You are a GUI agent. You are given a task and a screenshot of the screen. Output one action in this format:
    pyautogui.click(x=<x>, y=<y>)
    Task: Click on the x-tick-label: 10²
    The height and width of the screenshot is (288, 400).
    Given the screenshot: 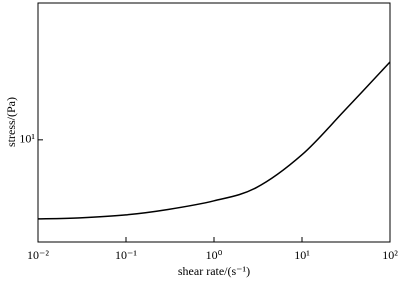 What is the action you would take?
    pyautogui.click(x=390, y=255)
    